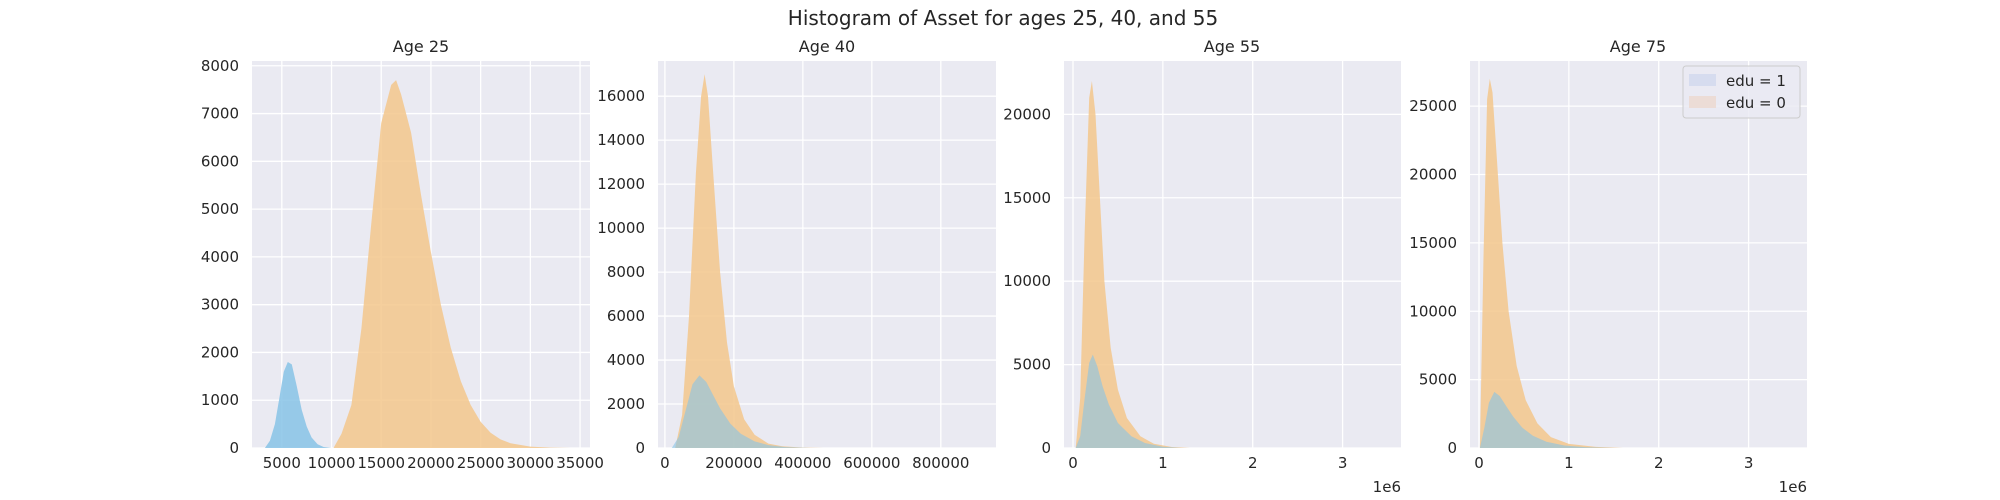 The height and width of the screenshot is (500, 2000). What do you see at coordinates (871, 463) in the screenshot?
I see `x-tick-label: 600000` at bounding box center [871, 463].